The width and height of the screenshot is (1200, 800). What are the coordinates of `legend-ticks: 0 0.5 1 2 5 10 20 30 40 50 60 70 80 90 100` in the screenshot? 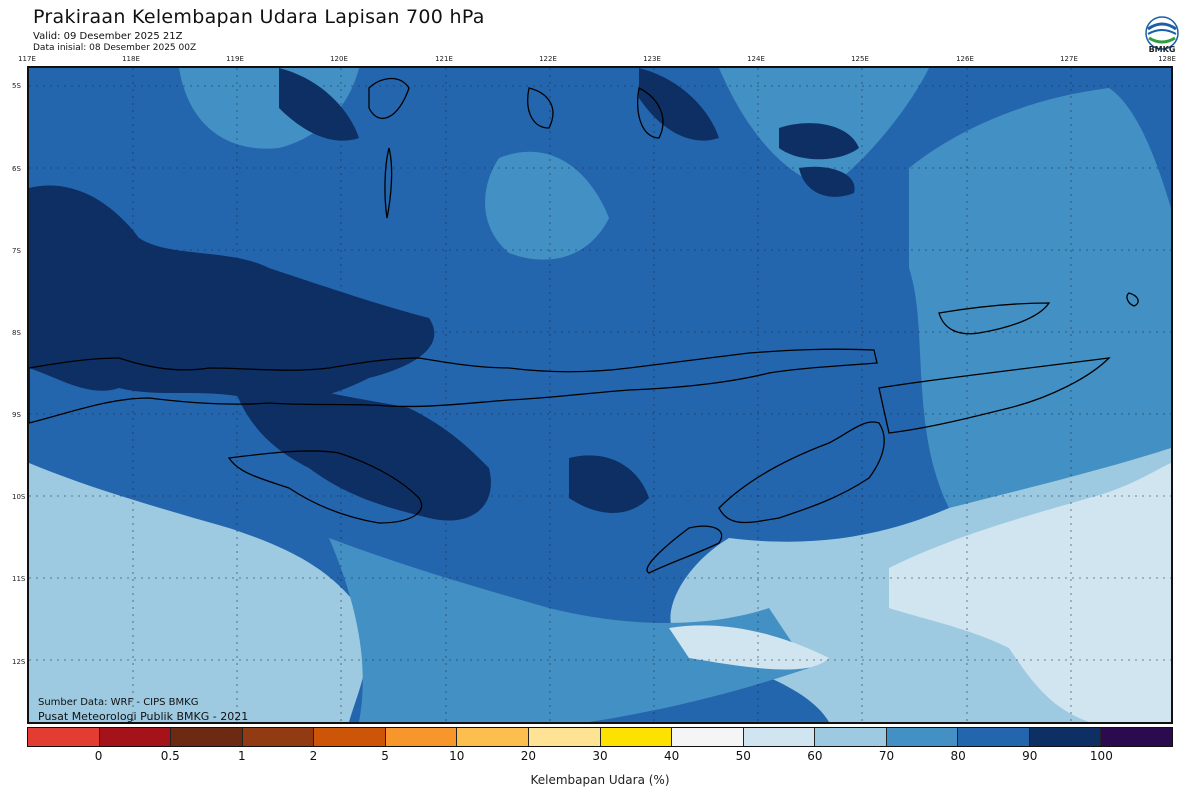 It's located at (600, 757).